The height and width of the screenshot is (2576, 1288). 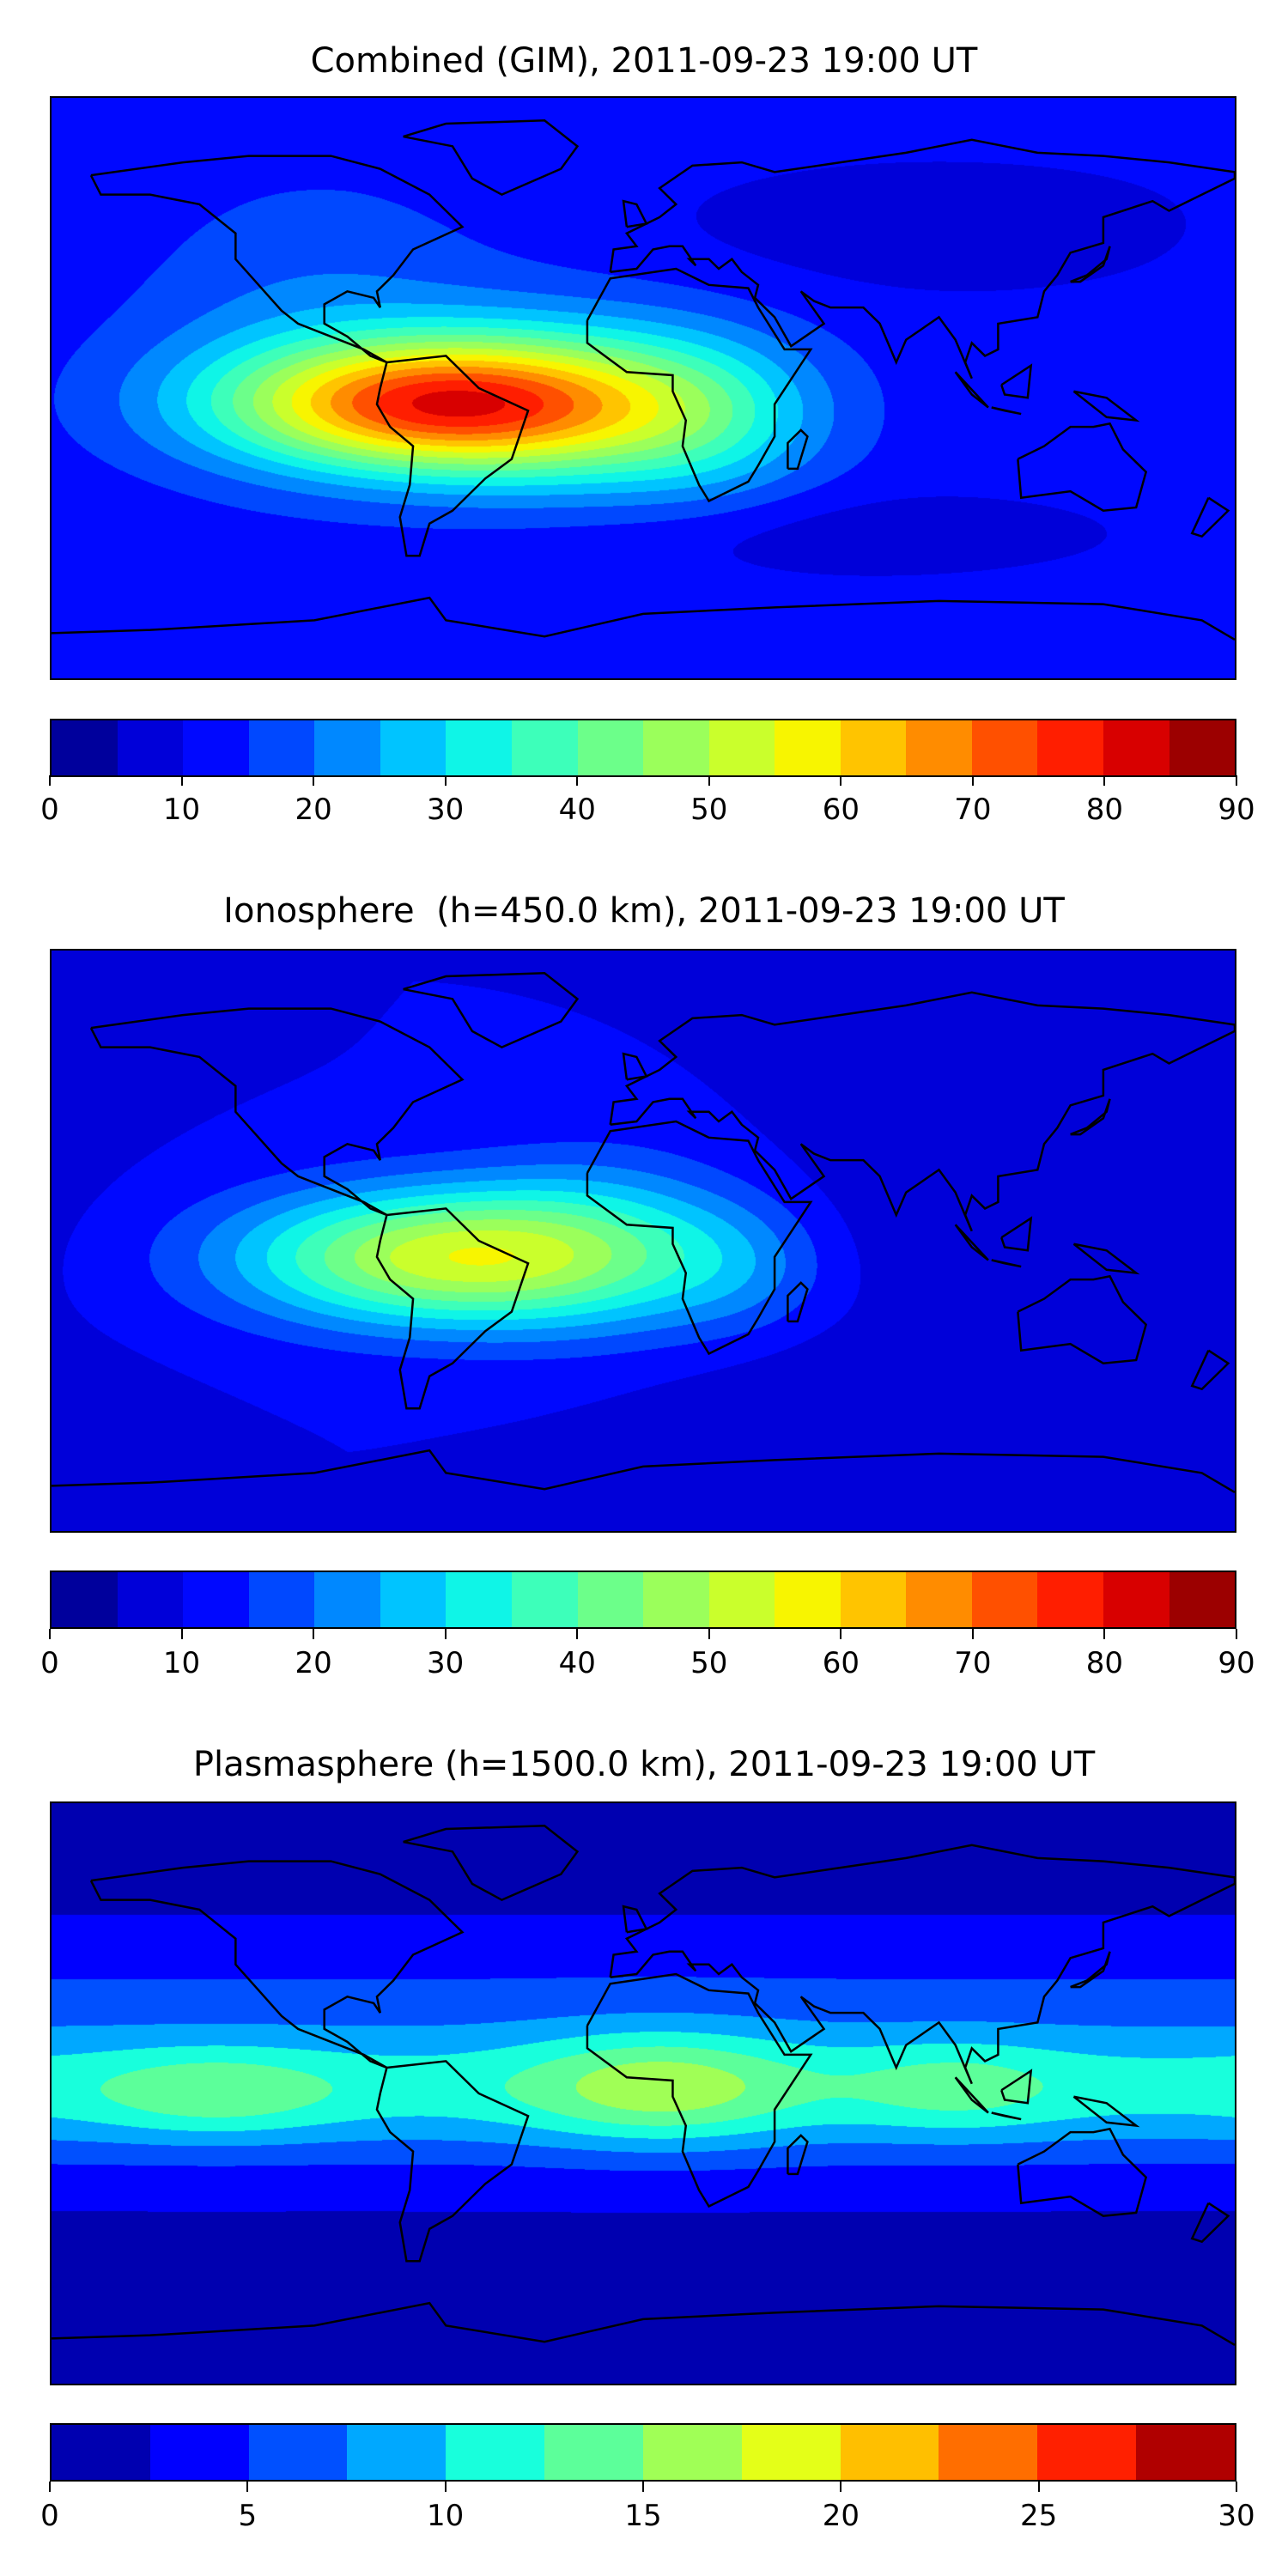 What do you see at coordinates (647, 1654) in the screenshot?
I see `colorbar-ticks-ionosphere: 0 10 20 30 40 50 60 70 80 90` at bounding box center [647, 1654].